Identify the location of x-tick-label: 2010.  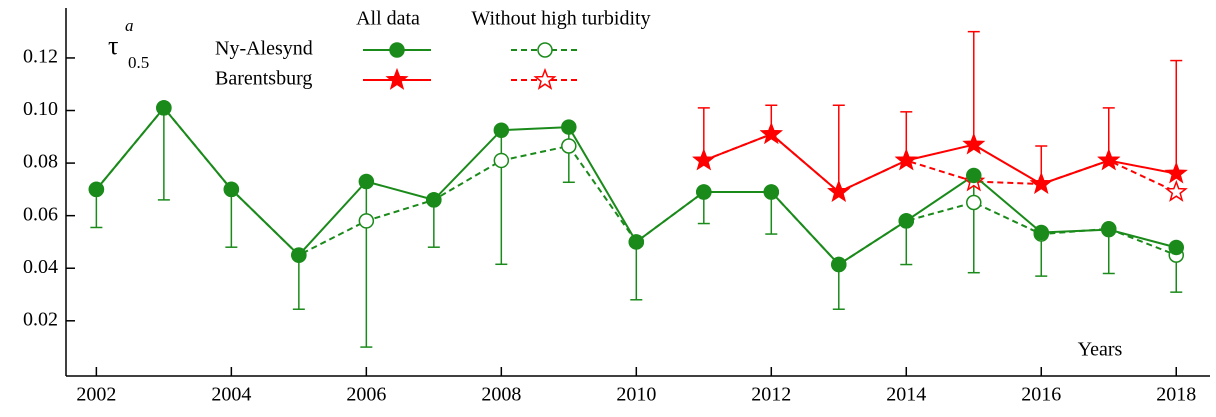
(636, 395).